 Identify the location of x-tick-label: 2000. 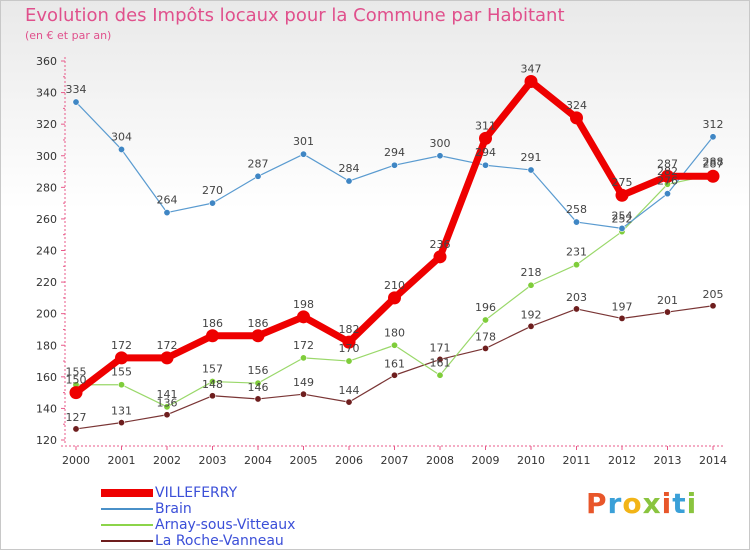
(76, 460).